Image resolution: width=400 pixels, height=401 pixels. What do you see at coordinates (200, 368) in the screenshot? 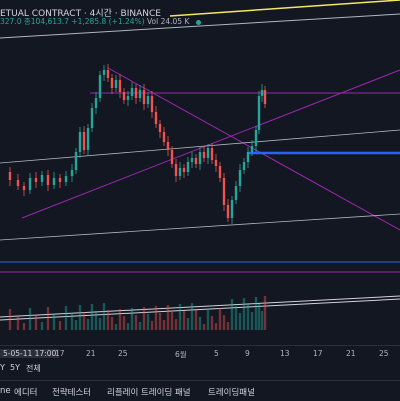
I see `range-bar: Y 5Y 전체` at bounding box center [200, 368].